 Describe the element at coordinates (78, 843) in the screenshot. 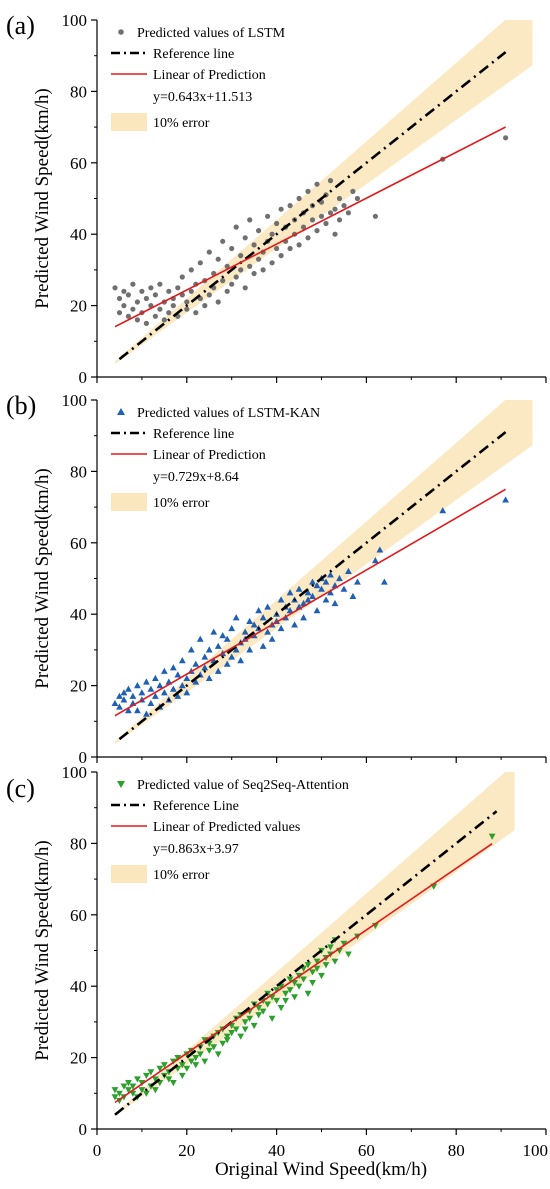

I see `y-tick-label: 80` at that location.